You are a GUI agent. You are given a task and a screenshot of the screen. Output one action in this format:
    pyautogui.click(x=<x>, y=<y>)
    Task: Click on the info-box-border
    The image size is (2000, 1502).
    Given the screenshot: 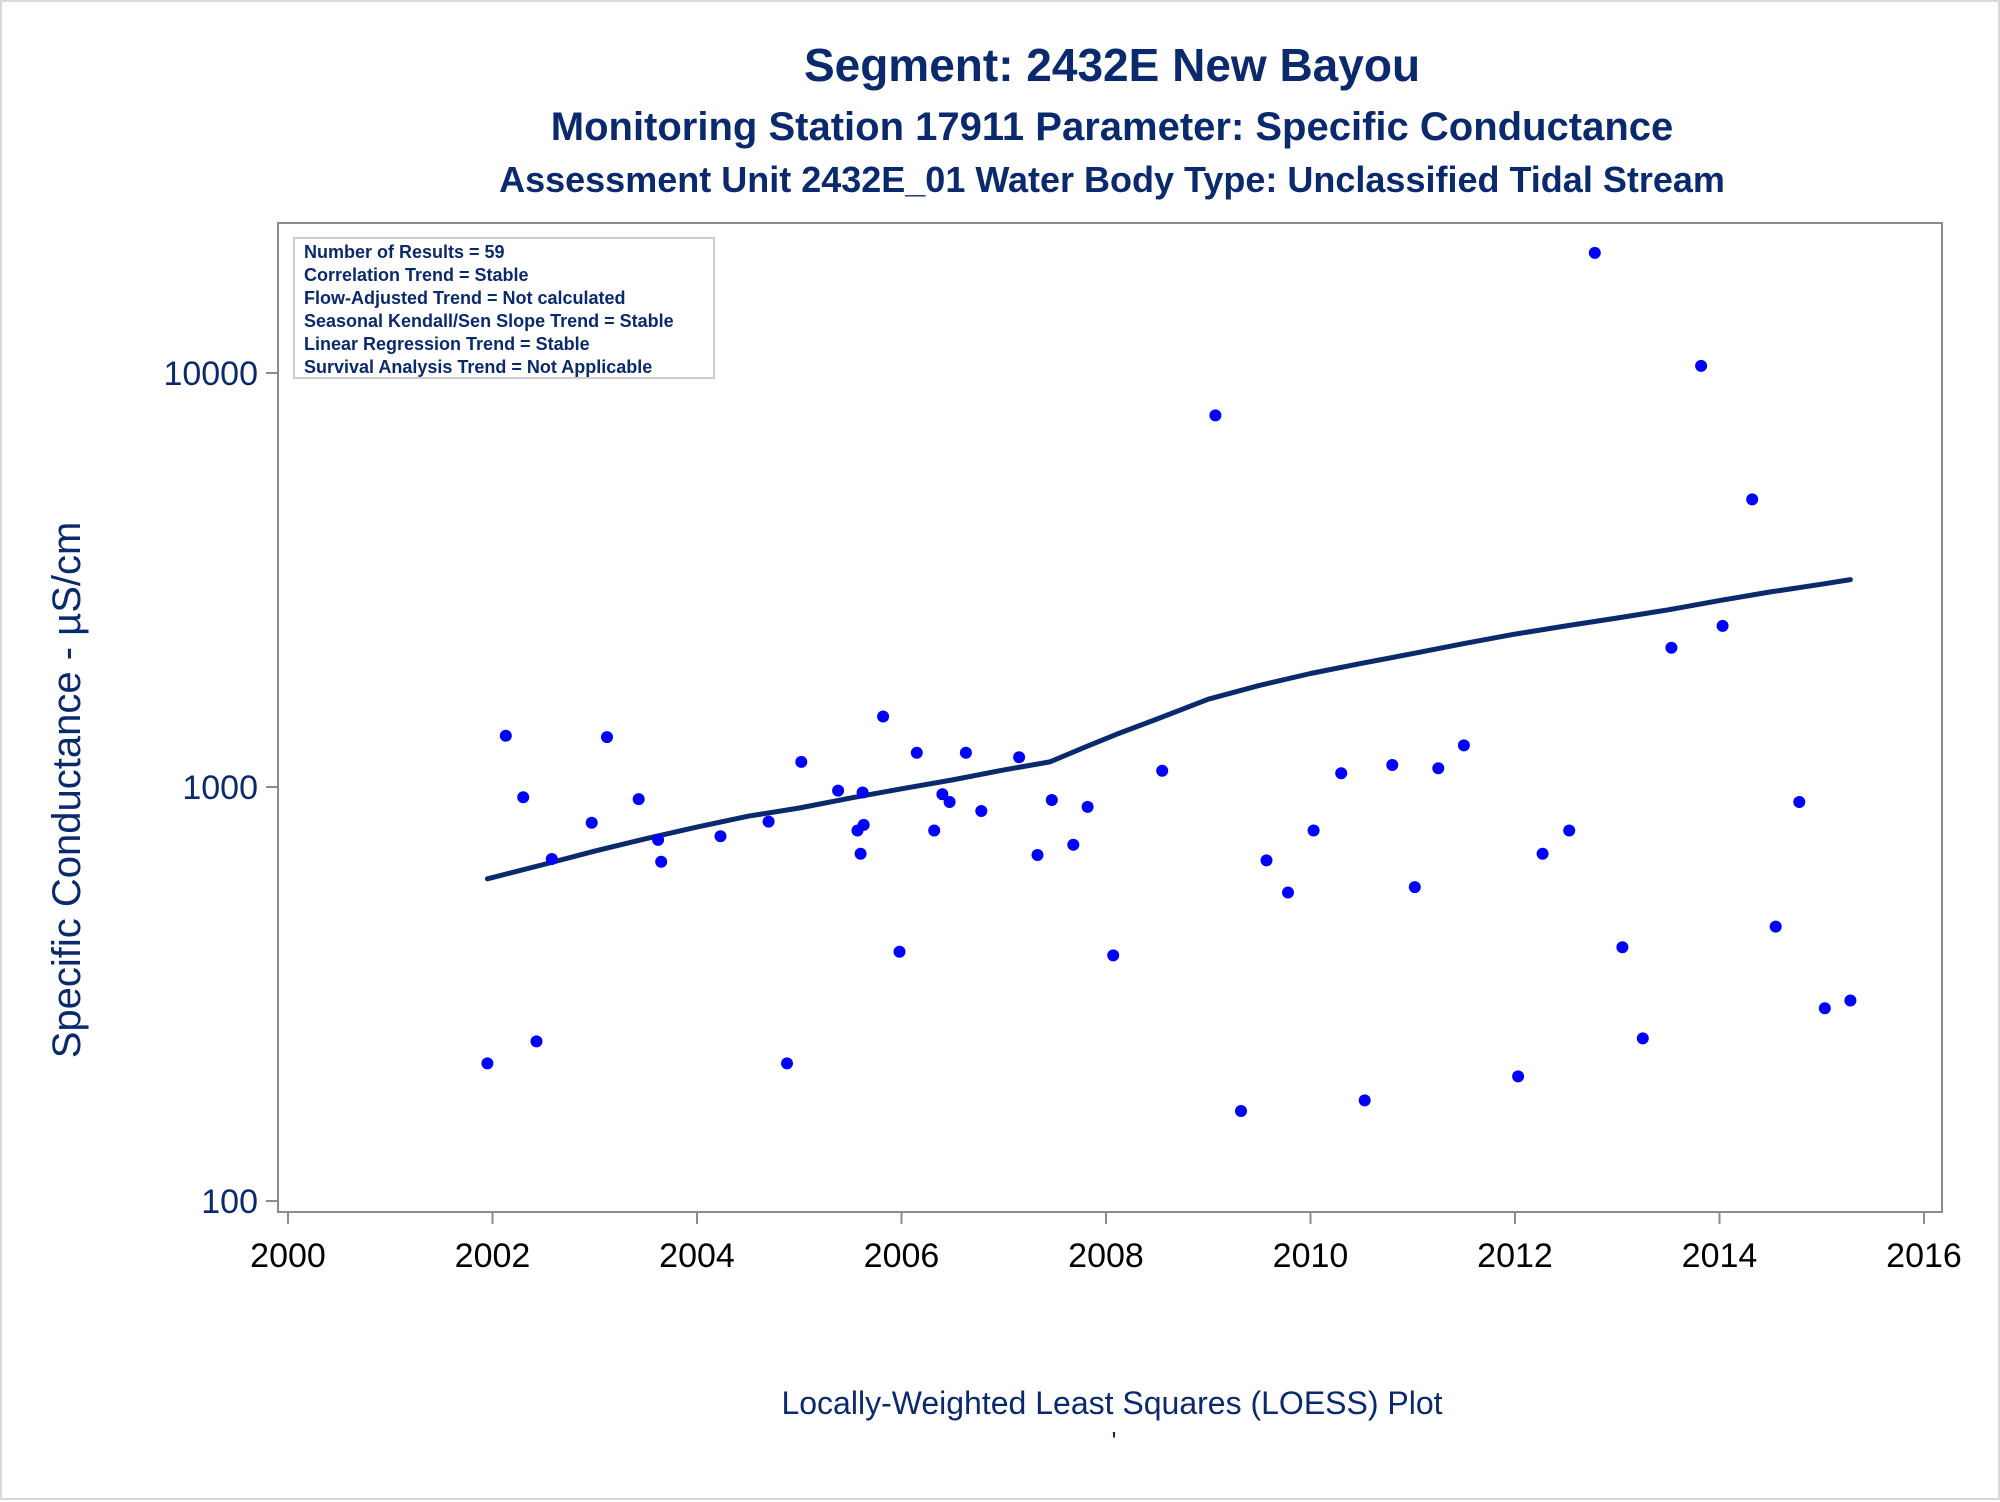 What is the action you would take?
    pyautogui.click(x=504, y=308)
    